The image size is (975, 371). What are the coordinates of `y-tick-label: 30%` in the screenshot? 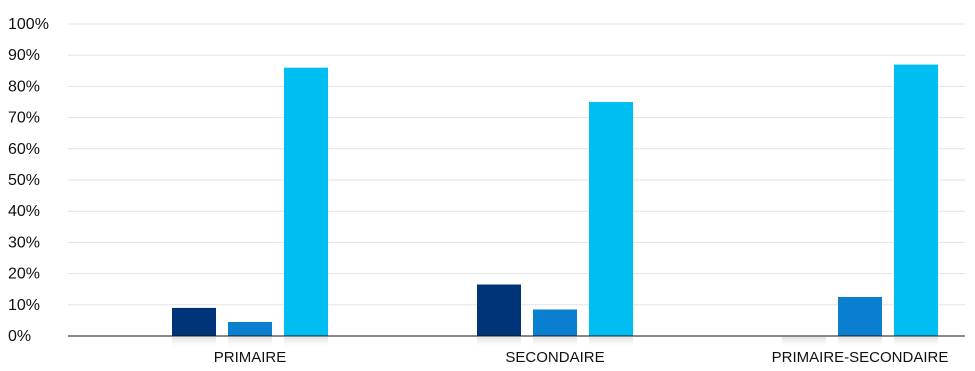 It's located at (24, 242).